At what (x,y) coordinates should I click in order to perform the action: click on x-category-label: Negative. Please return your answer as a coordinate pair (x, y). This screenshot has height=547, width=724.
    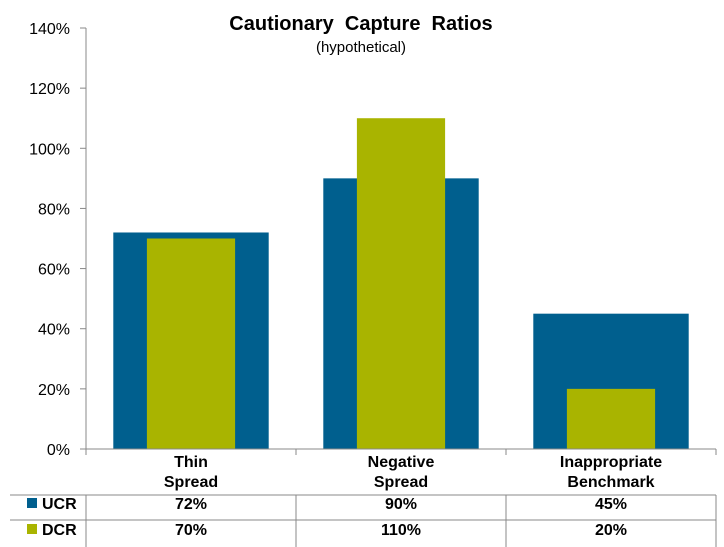
    Looking at the image, I should click on (401, 462).